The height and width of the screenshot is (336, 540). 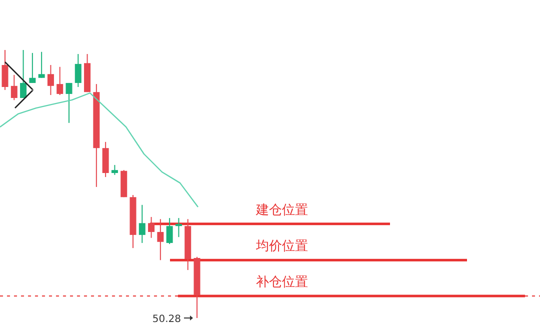 I want to click on ref-line-label: 建仓位置, so click(x=281, y=210).